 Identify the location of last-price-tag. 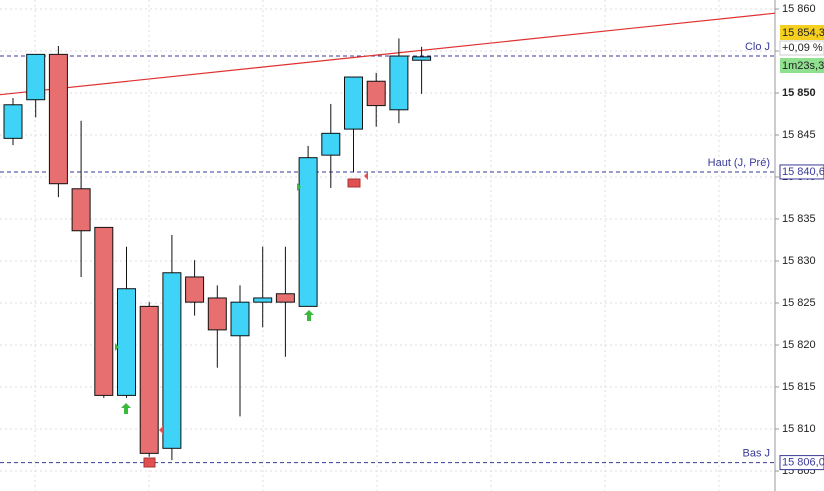
(802, 32).